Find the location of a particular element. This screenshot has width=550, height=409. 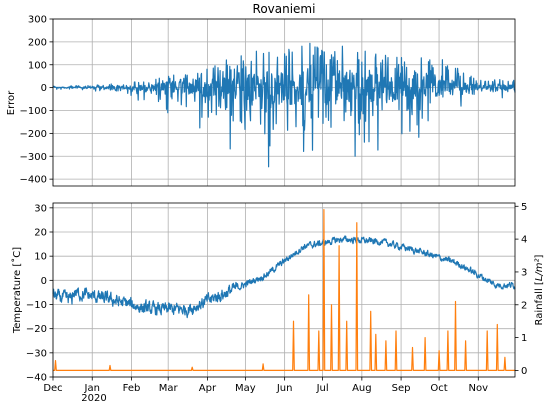

month-x-tick-label: Oct is located at coordinates (438, 388).